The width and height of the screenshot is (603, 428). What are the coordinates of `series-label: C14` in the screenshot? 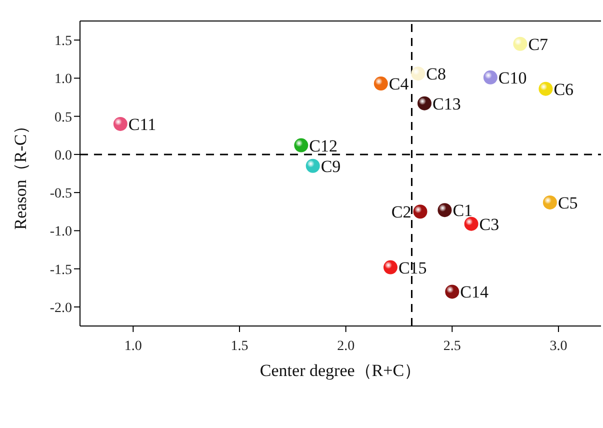 It's located at (474, 292).